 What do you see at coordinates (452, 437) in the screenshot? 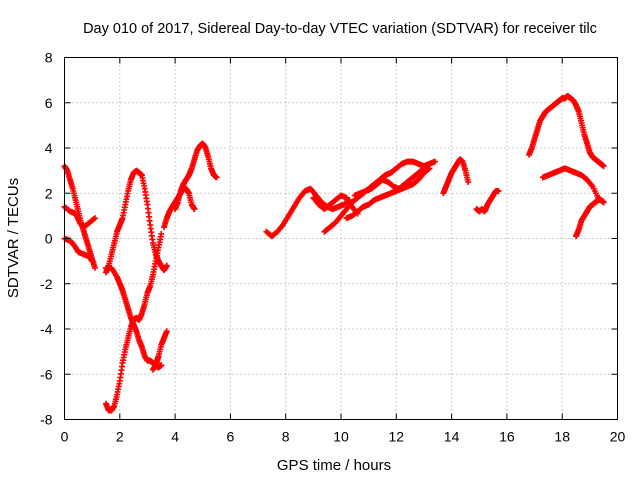
I see `x-tick-label: 14` at bounding box center [452, 437].